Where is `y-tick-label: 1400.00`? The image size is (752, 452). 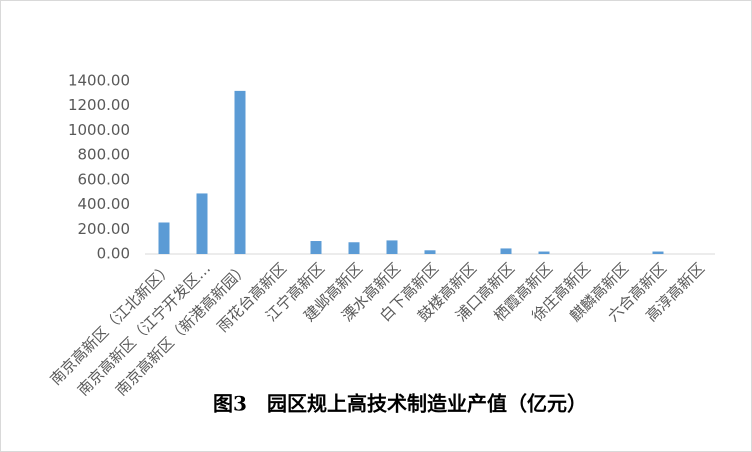 y-tick-label: 1400.00 is located at coordinates (99, 81).